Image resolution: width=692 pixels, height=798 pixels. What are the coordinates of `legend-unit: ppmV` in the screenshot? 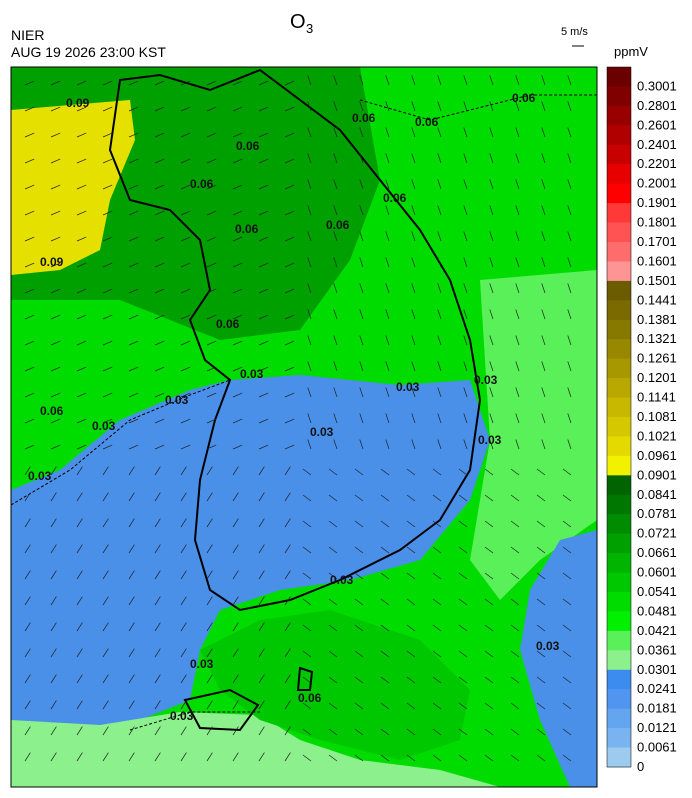 It's located at (631, 51).